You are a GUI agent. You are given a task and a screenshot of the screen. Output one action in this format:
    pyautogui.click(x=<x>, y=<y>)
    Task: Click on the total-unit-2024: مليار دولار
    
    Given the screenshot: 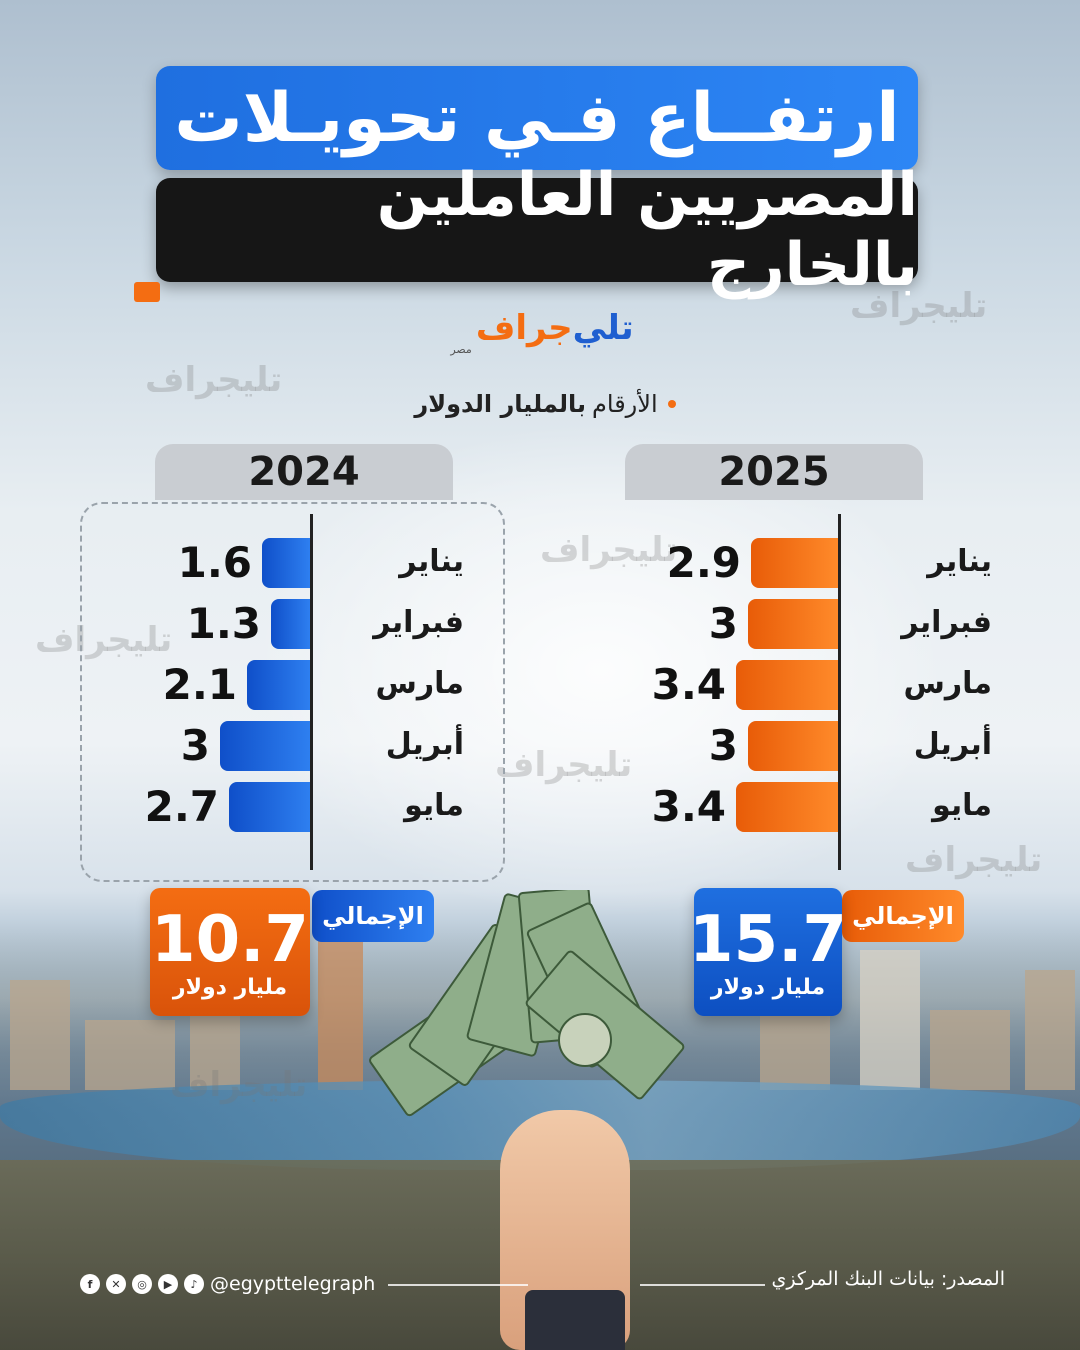 What is the action you would take?
    pyautogui.click(x=230, y=987)
    